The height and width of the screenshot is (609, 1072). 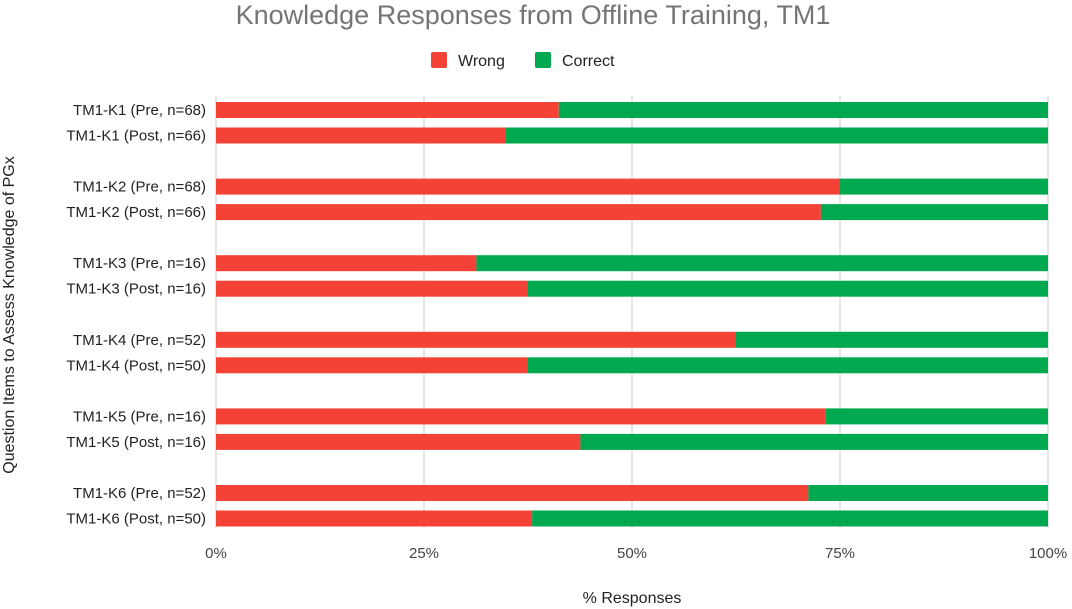 What do you see at coordinates (136, 212) in the screenshot?
I see `category-label: TM1-K2 (Post, n=66)` at bounding box center [136, 212].